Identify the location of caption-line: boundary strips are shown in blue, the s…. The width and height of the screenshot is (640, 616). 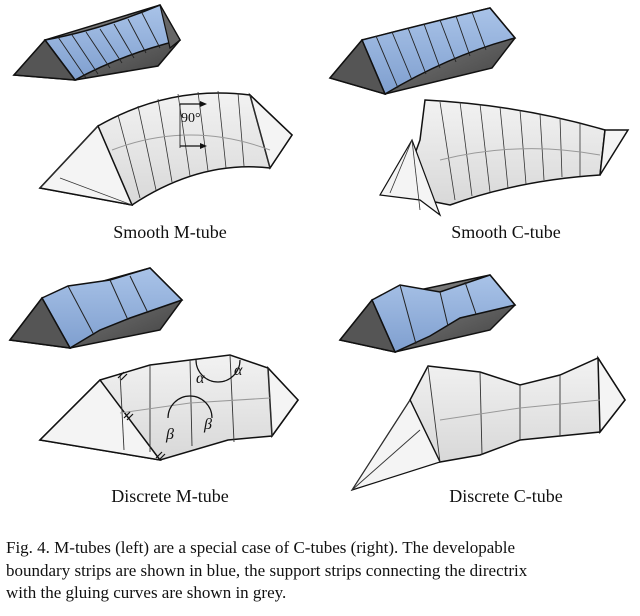
(267, 570).